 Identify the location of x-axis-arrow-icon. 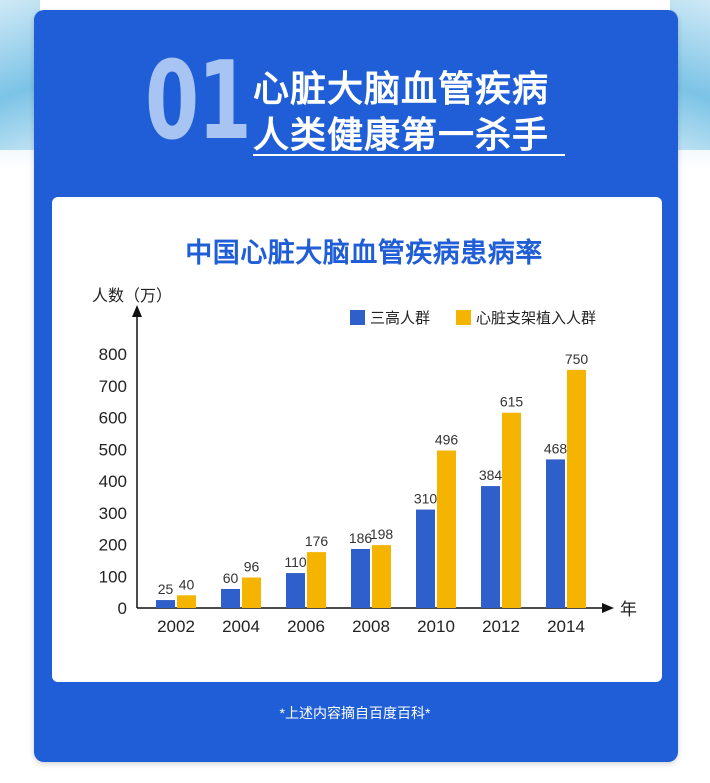
(608, 608).